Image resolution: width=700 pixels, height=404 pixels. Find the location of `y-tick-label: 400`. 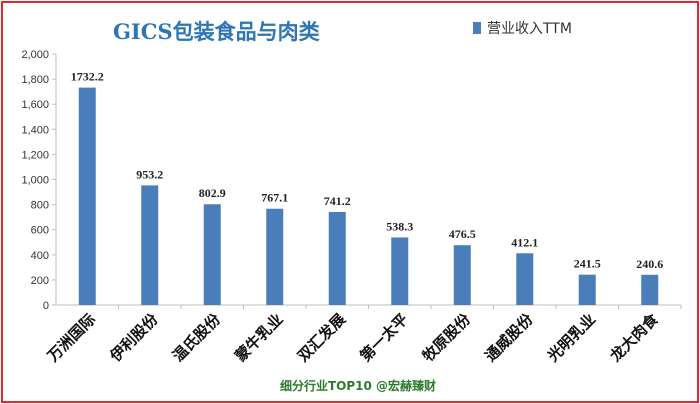

y-tick-label: 400 is located at coordinates (40, 256).